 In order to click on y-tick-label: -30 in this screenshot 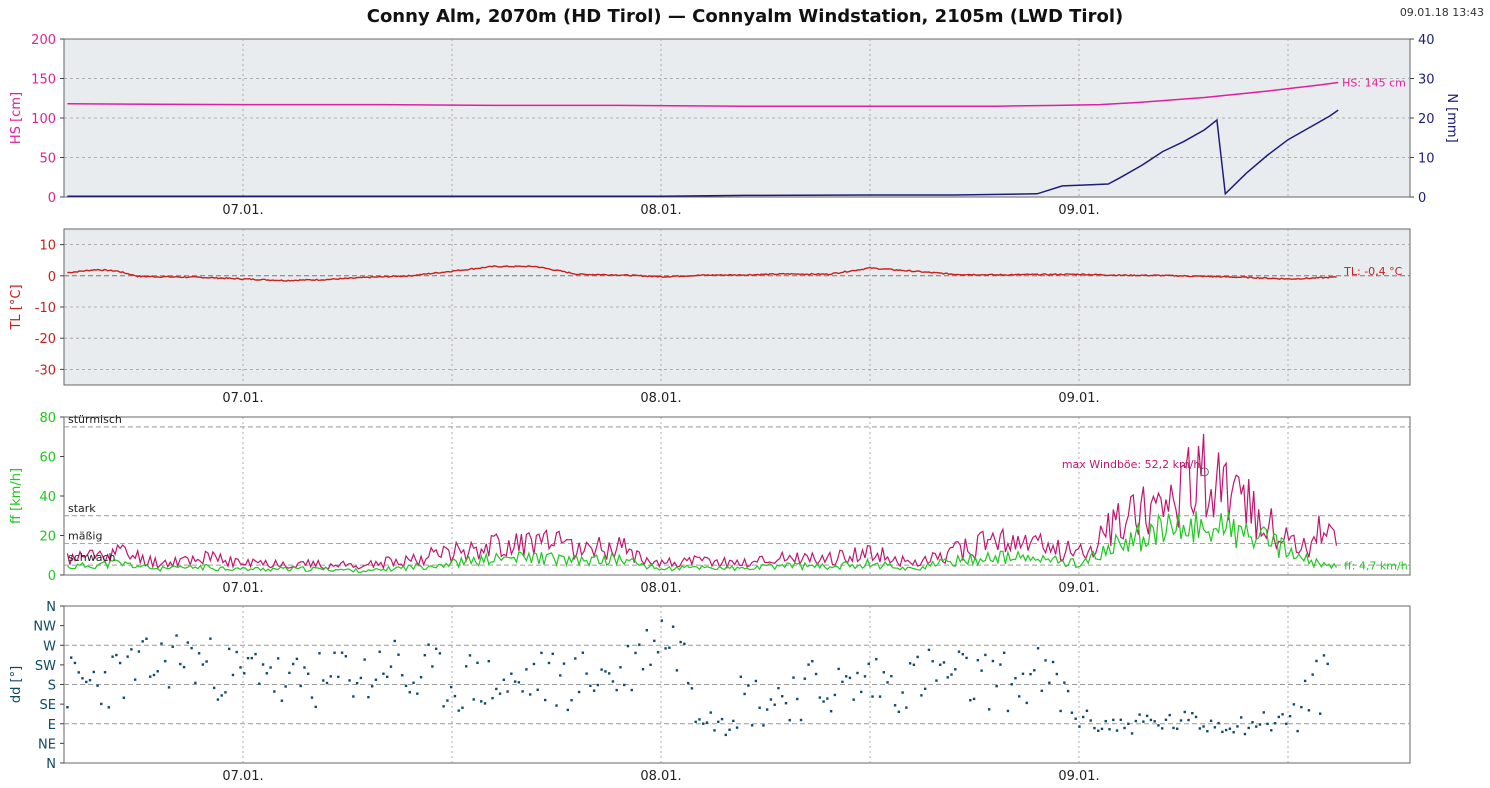, I will do `click(45, 370)`.